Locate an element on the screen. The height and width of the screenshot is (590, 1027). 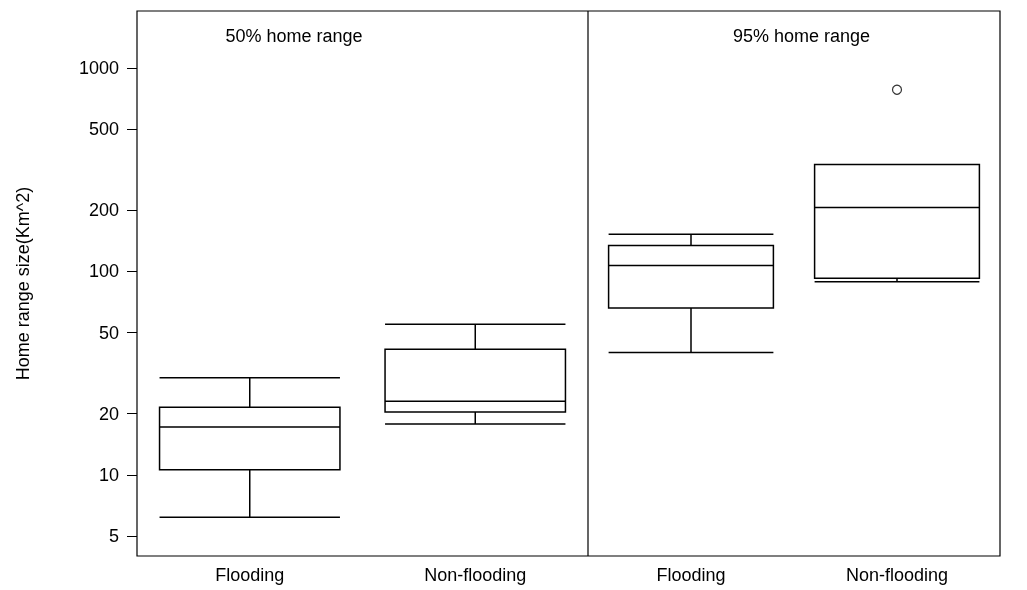
y-tick-label: 200 is located at coordinates (103, 210).